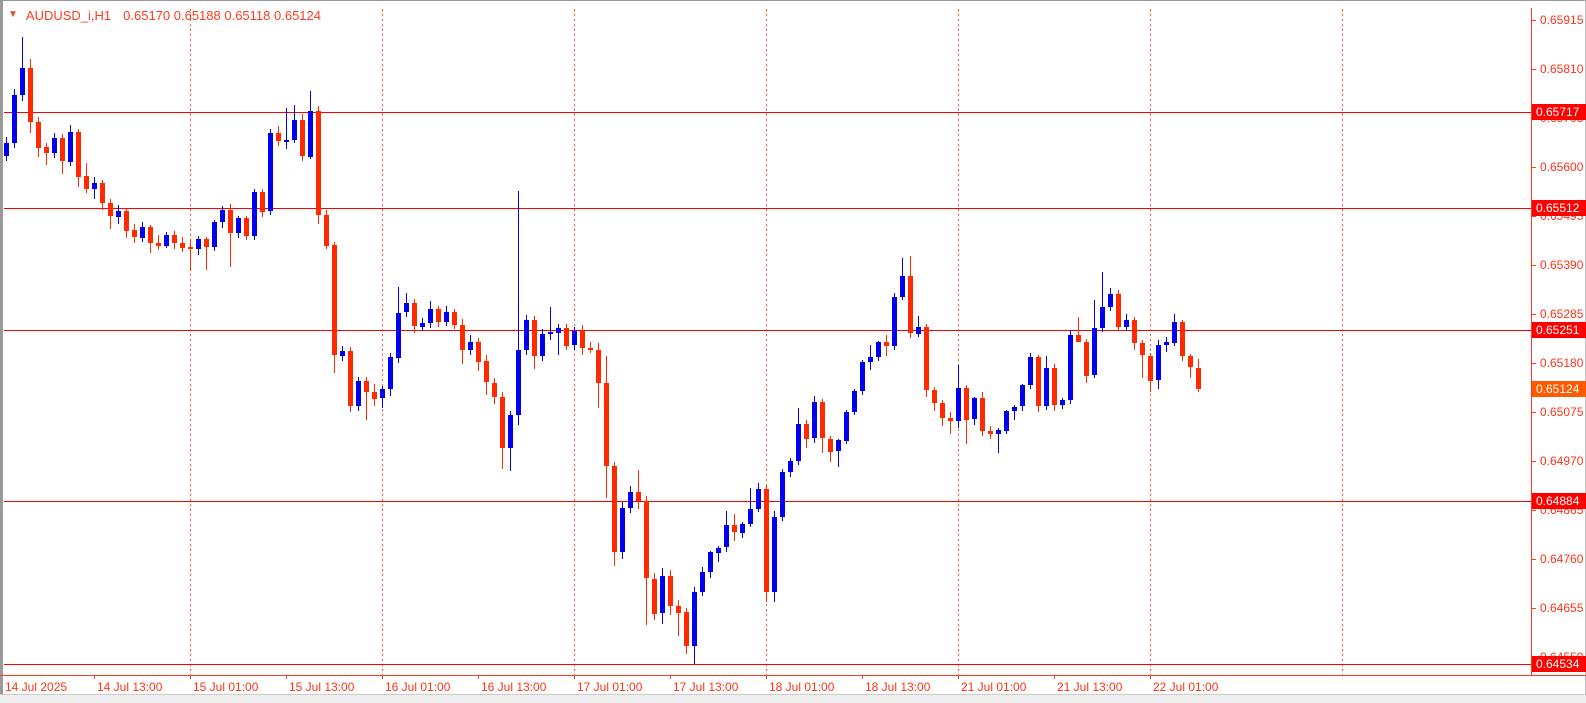 The height and width of the screenshot is (703, 1586). I want to click on symbol-dropdown-triangle-icon: ▼, so click(13, 14).